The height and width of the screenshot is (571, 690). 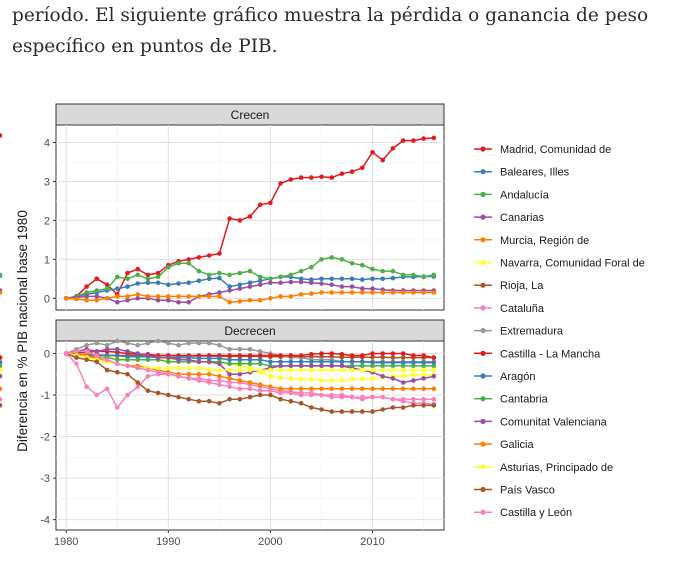 What do you see at coordinates (145, 46) in the screenshot?
I see `intro-line-2: específico en puntos de PIB.` at bounding box center [145, 46].